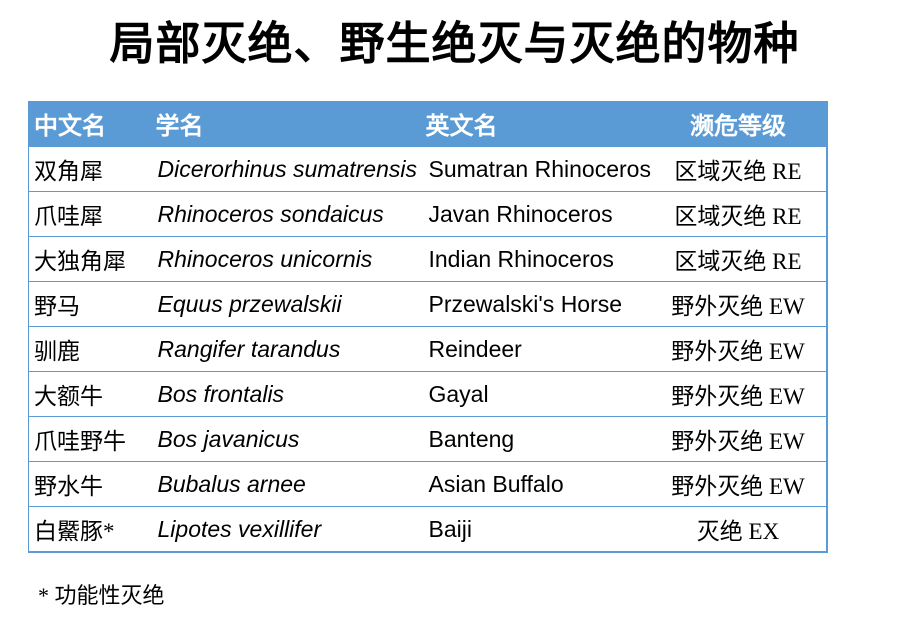 Image resolution: width=909 pixels, height=630 pixels. I want to click on cell-chinese-name: 驯鹿, so click(89, 349).